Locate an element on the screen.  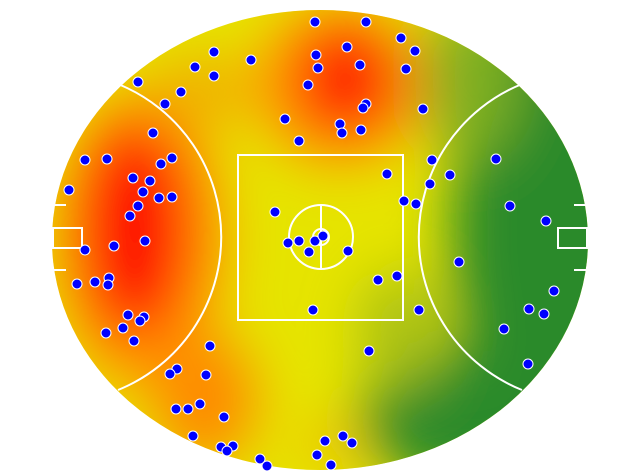
left-arc is located at coordinates (170, 237).